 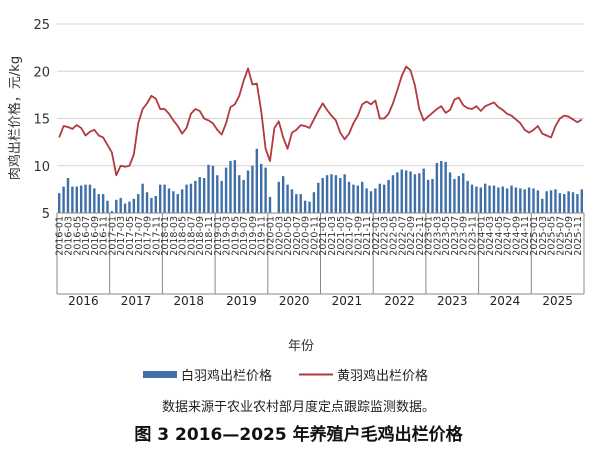 What do you see at coordinates (271, 236) in the screenshot?
I see `x-tick-label-2020-01: 2020-01` at bounding box center [271, 236].